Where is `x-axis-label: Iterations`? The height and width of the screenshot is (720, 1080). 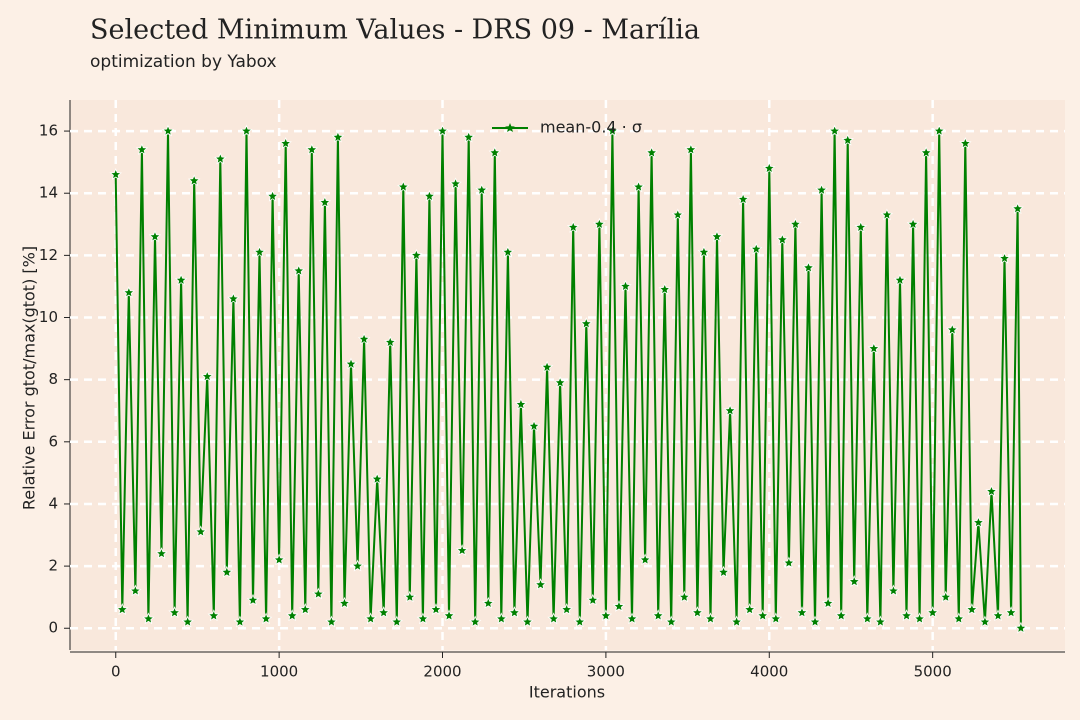 x-axis-label: Iterations is located at coordinates (567, 692).